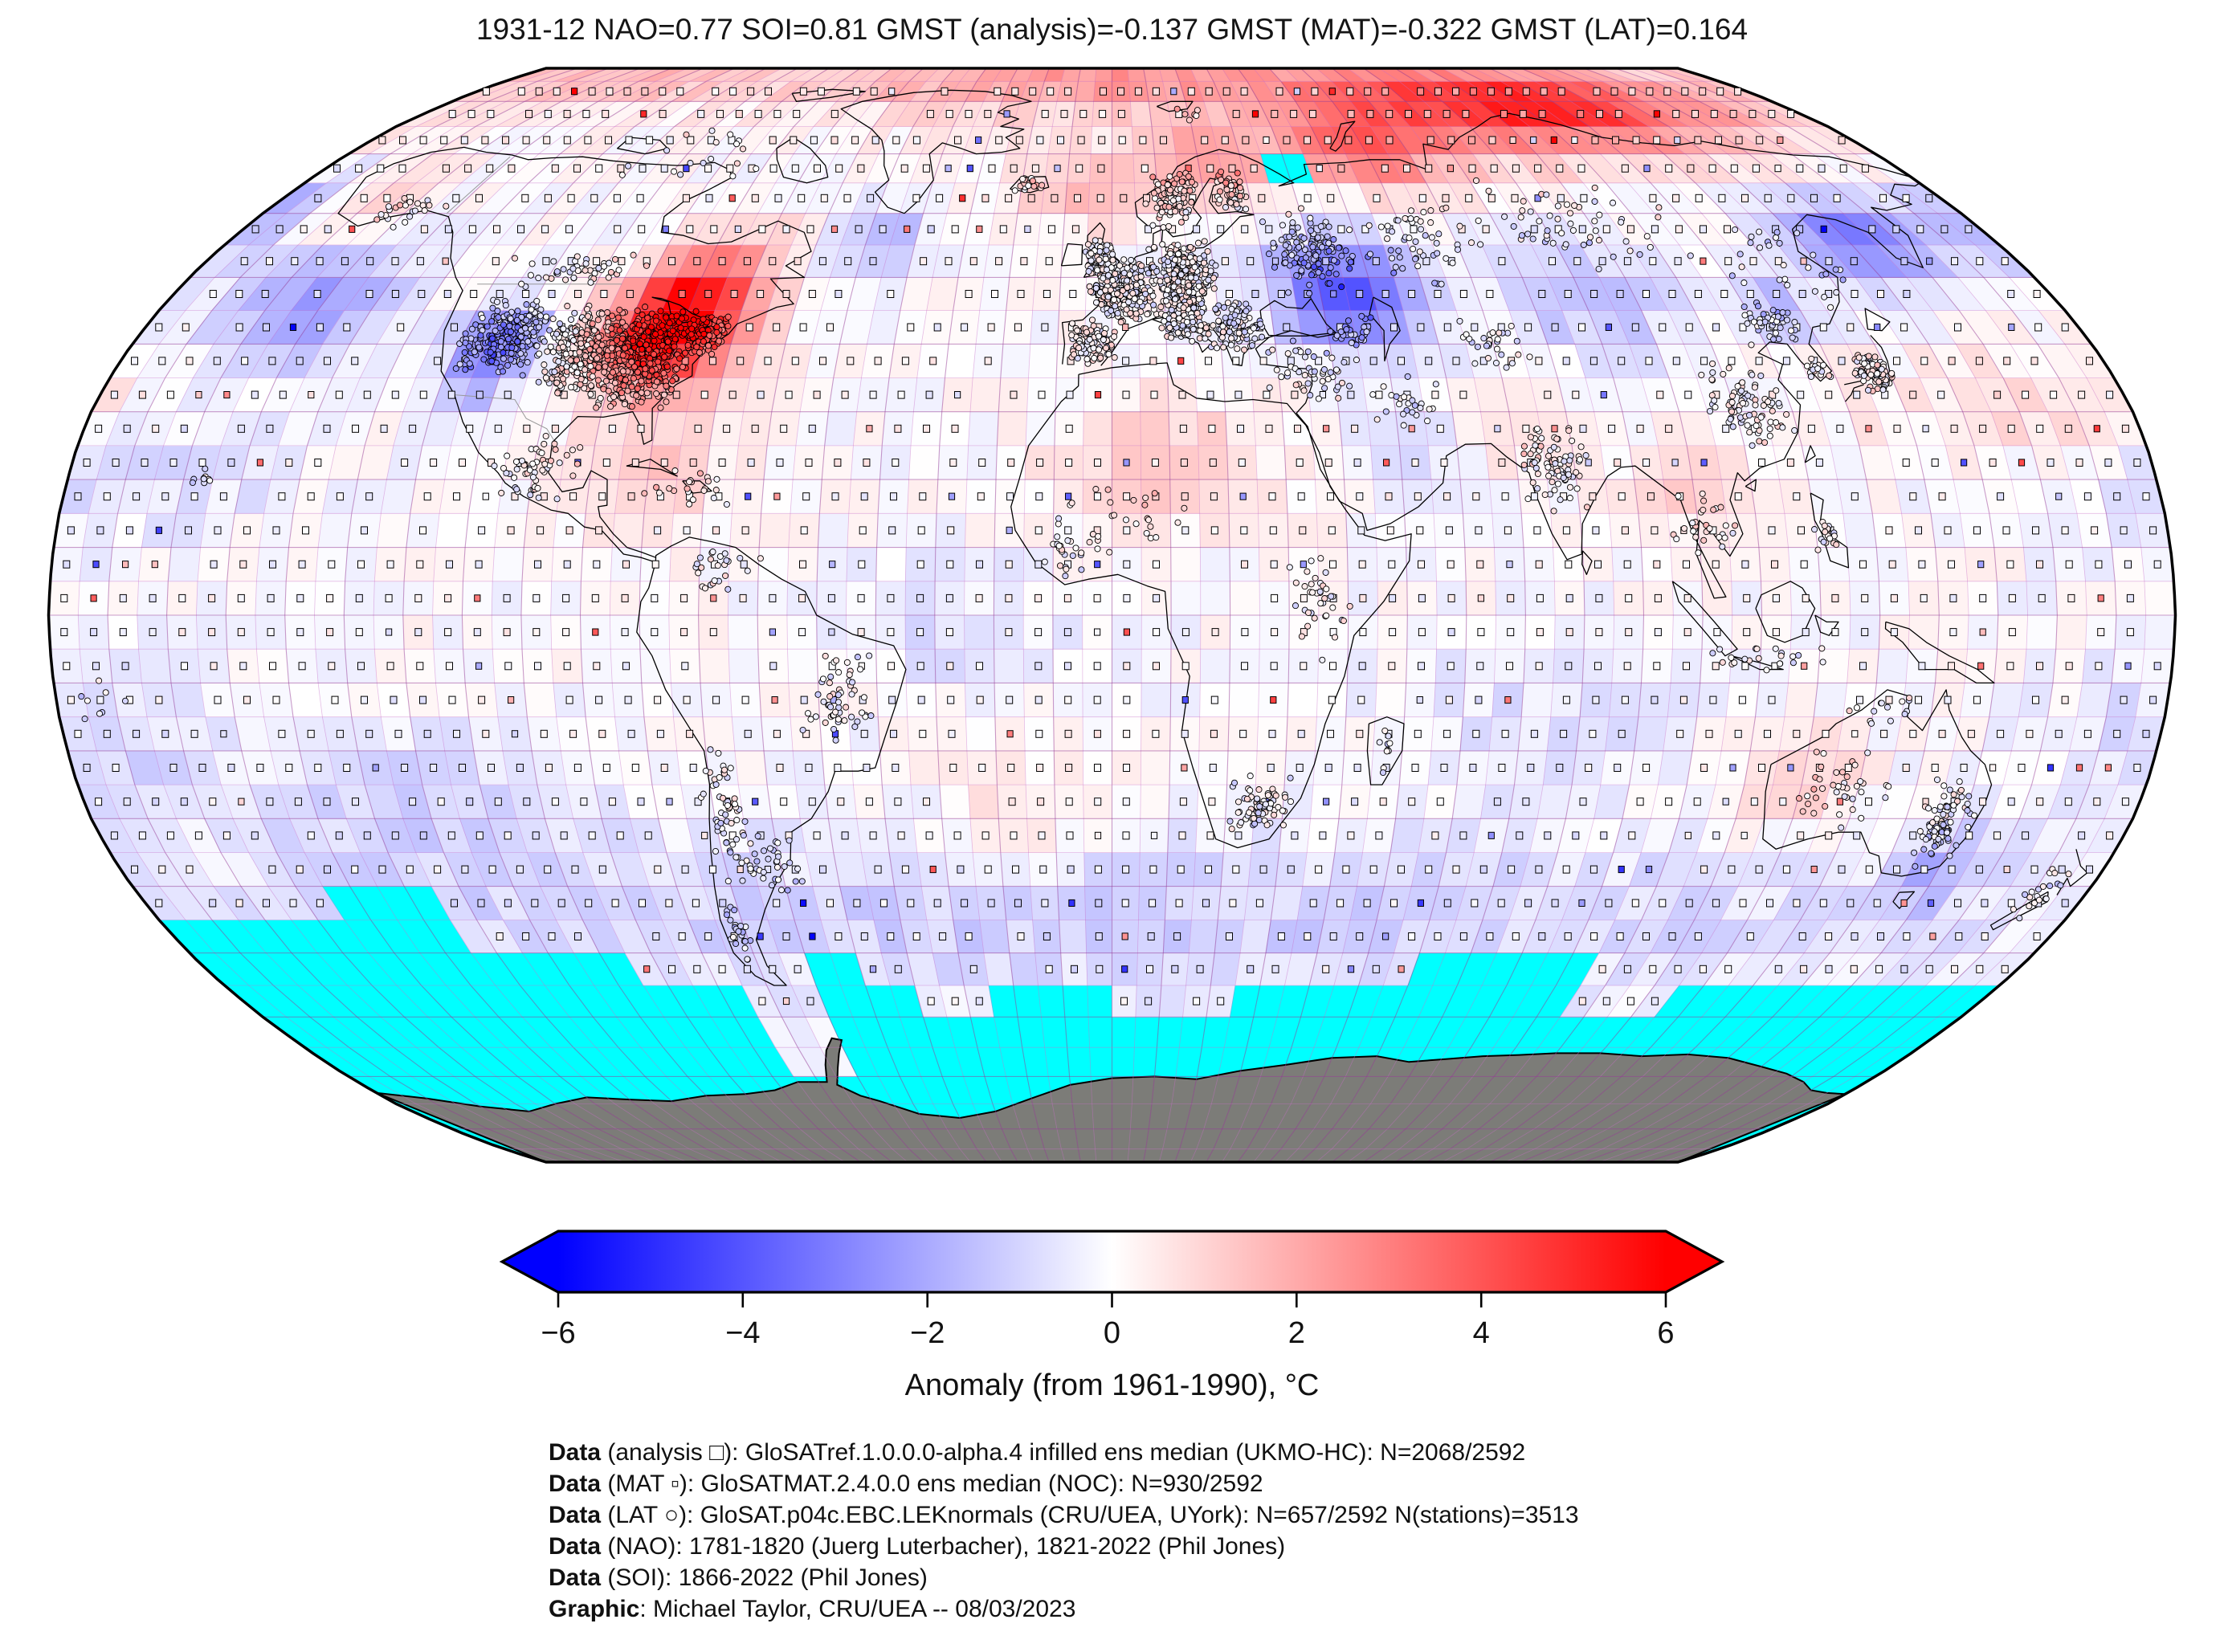  Describe the element at coordinates (1112, 1262) in the screenshot. I see `colorbar-gradient-bar` at that location.